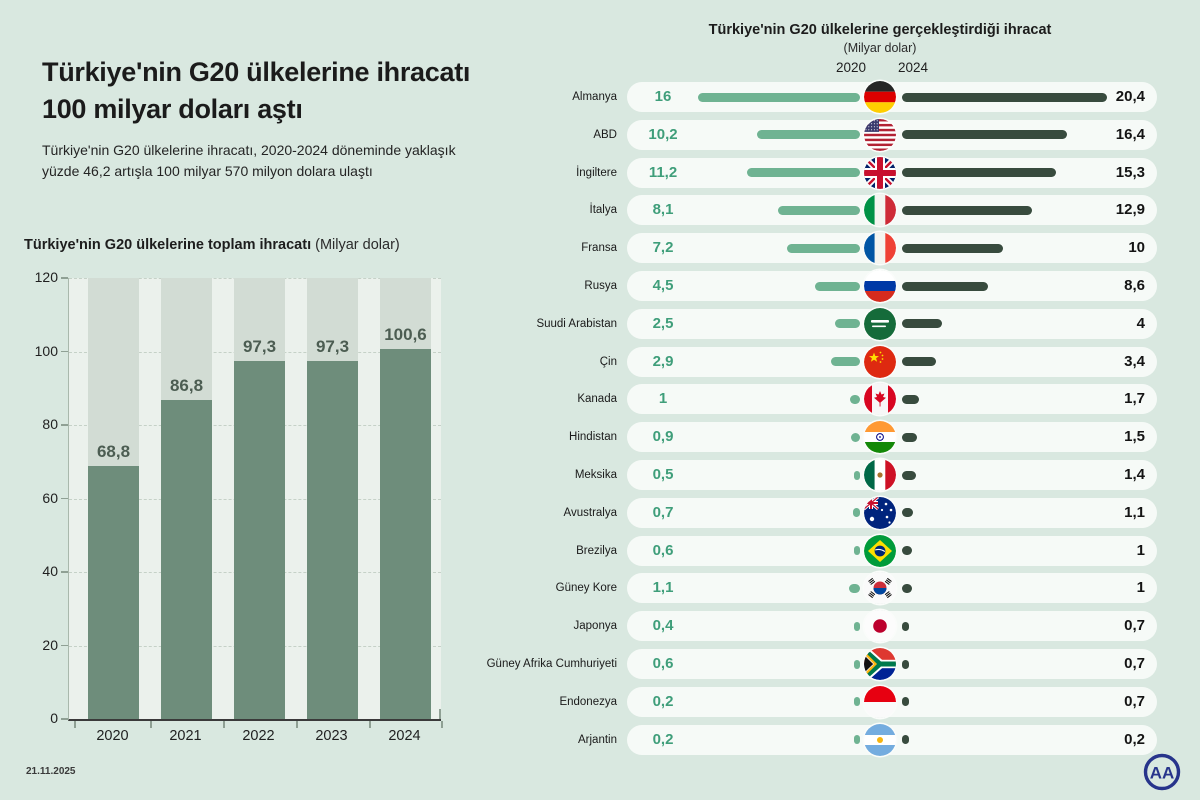  What do you see at coordinates (1136, 248) in the screenshot?
I see `value-2024: 10` at bounding box center [1136, 248].